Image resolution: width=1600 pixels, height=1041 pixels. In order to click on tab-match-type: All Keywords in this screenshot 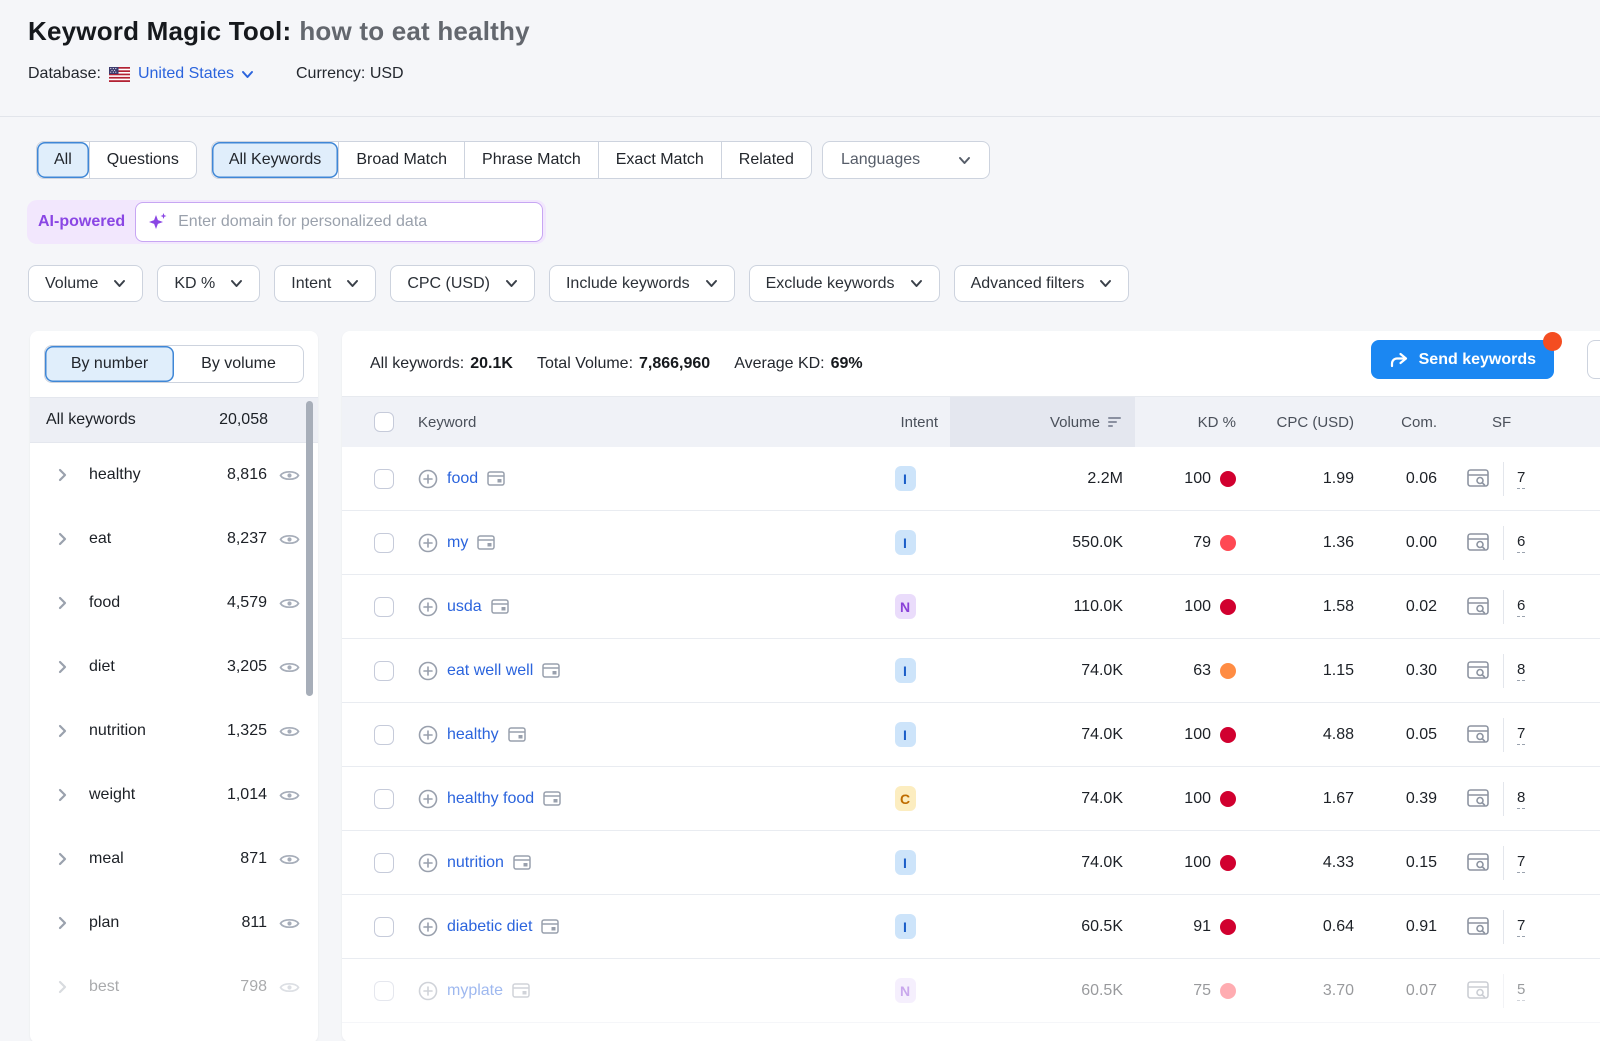, I will do `click(275, 160)`.